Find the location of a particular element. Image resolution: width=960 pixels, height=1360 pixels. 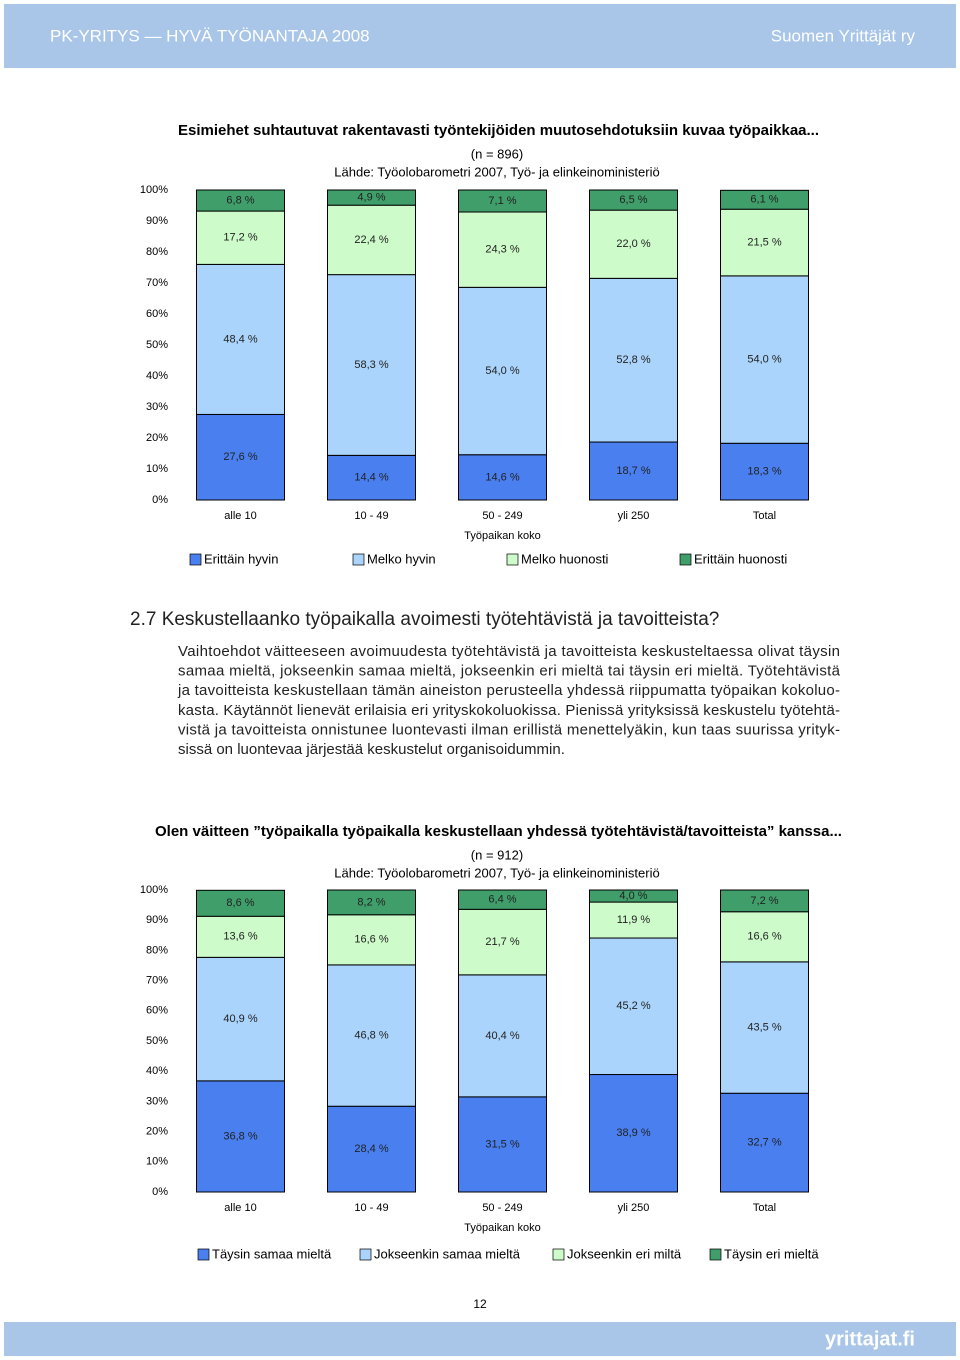

value-label: 7,1 % is located at coordinates (502, 201).